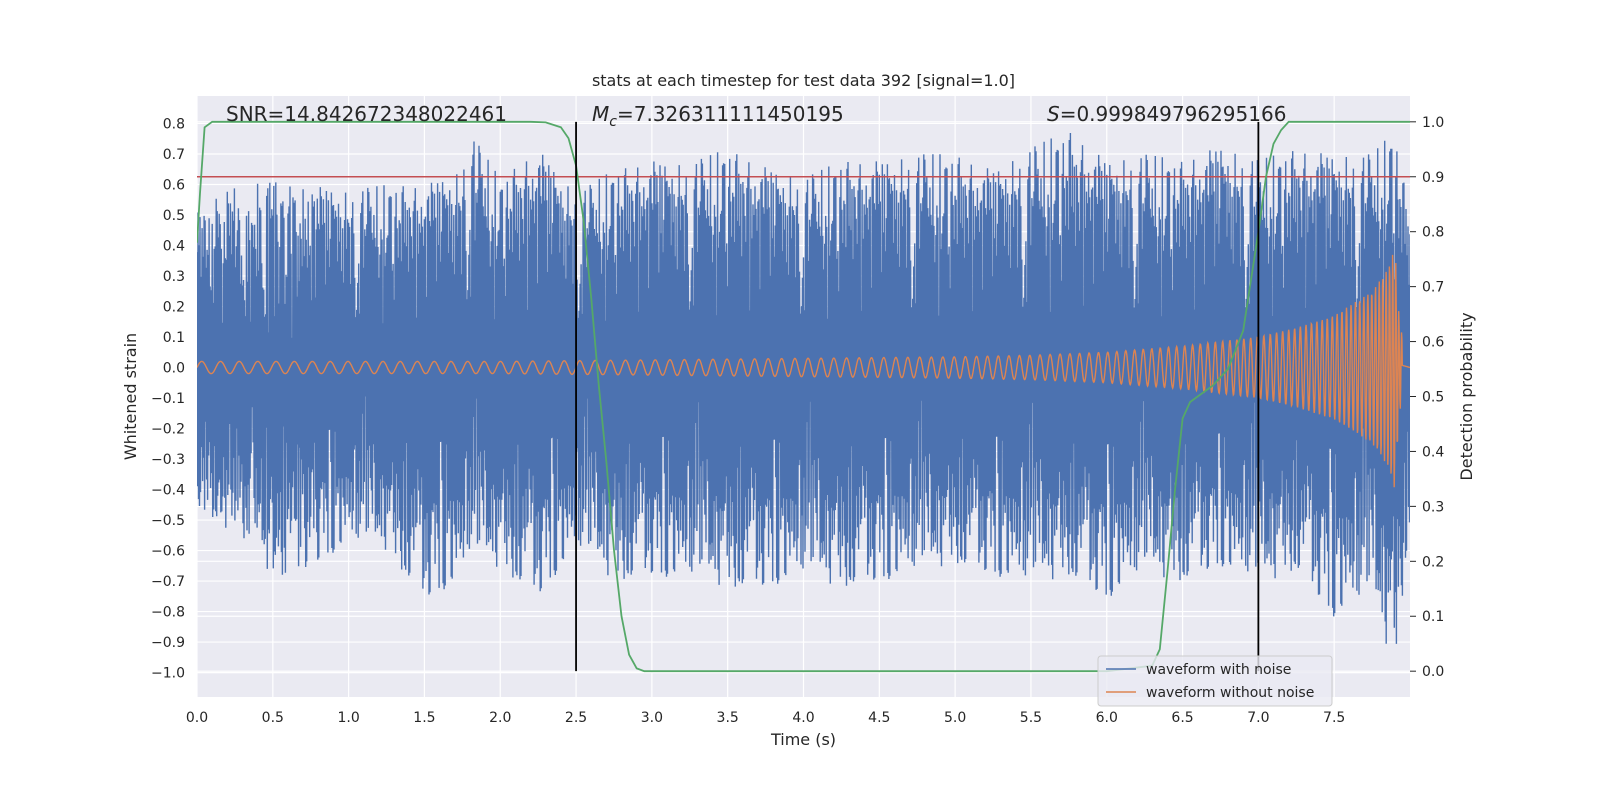  What do you see at coordinates (500, 718) in the screenshot?
I see `x-tick-label: 2.0` at bounding box center [500, 718].